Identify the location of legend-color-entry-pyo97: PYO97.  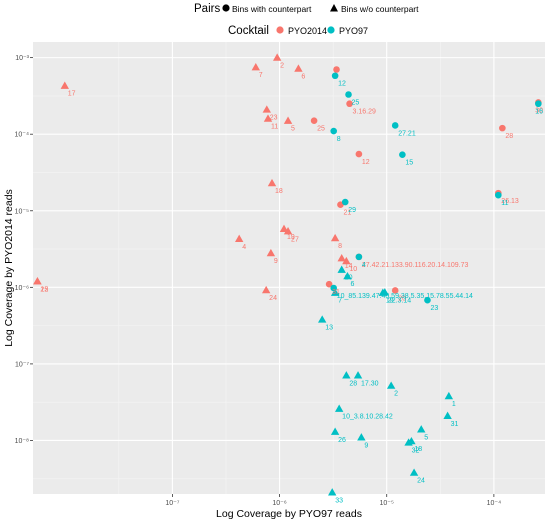
(353, 31).